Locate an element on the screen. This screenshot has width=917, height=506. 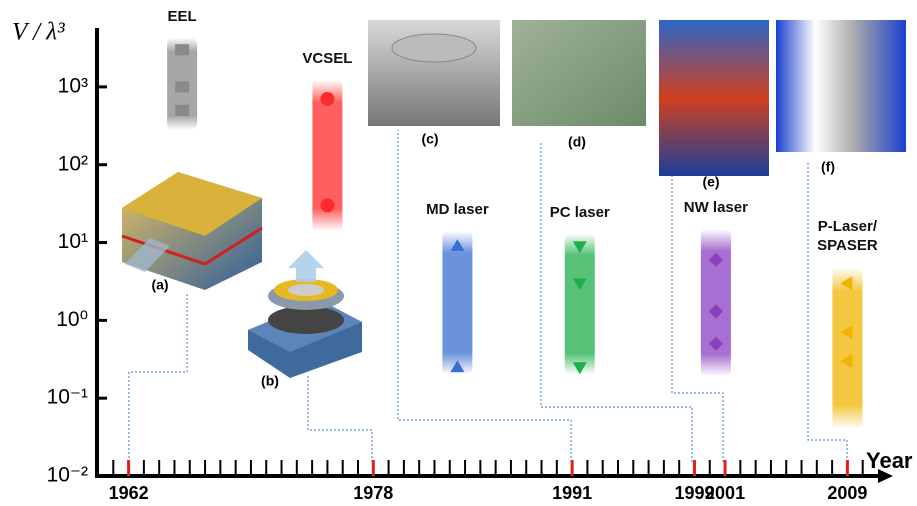
x-tick-label: 1962 is located at coordinates (129, 493).